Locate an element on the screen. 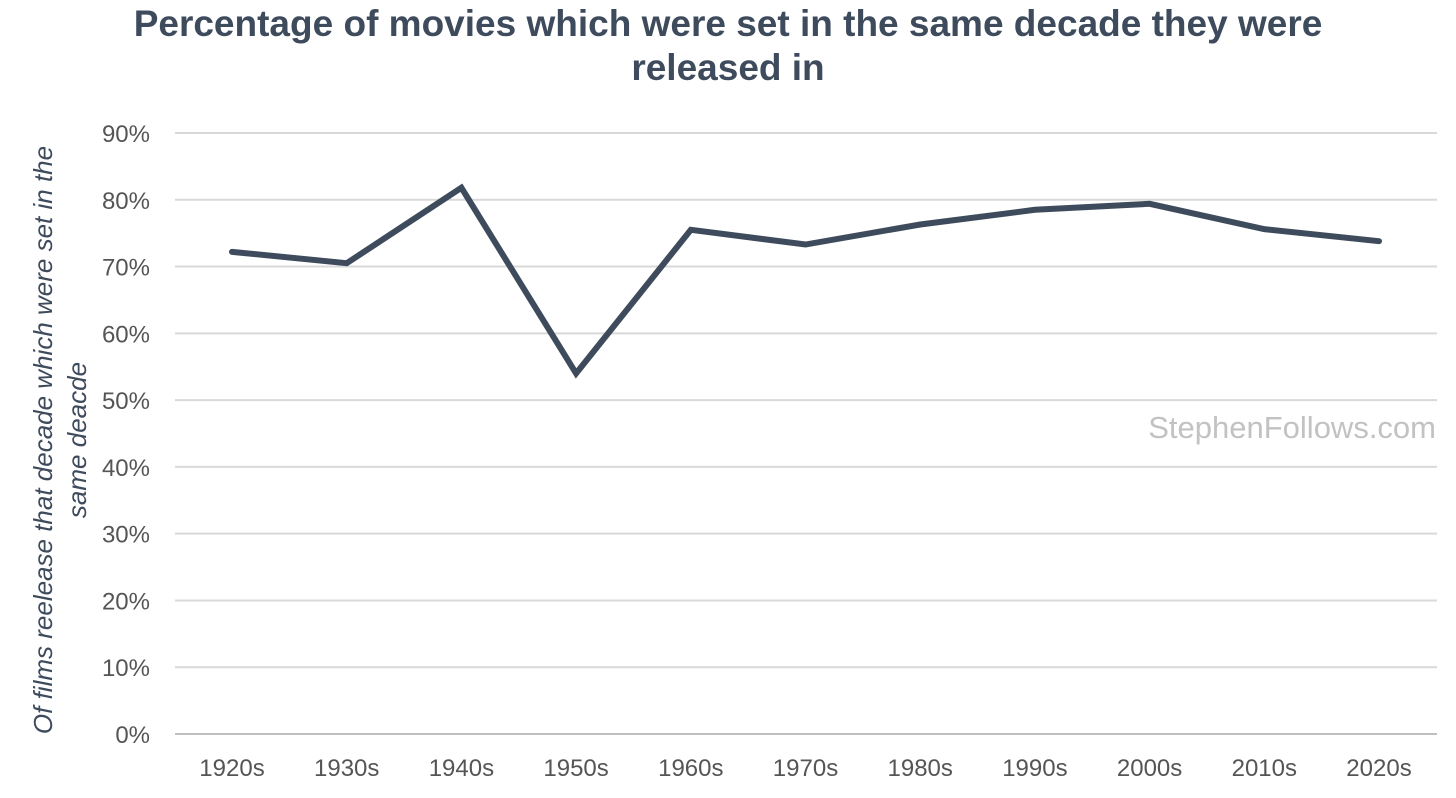  x-tick-label: 1980s is located at coordinates (920, 768).